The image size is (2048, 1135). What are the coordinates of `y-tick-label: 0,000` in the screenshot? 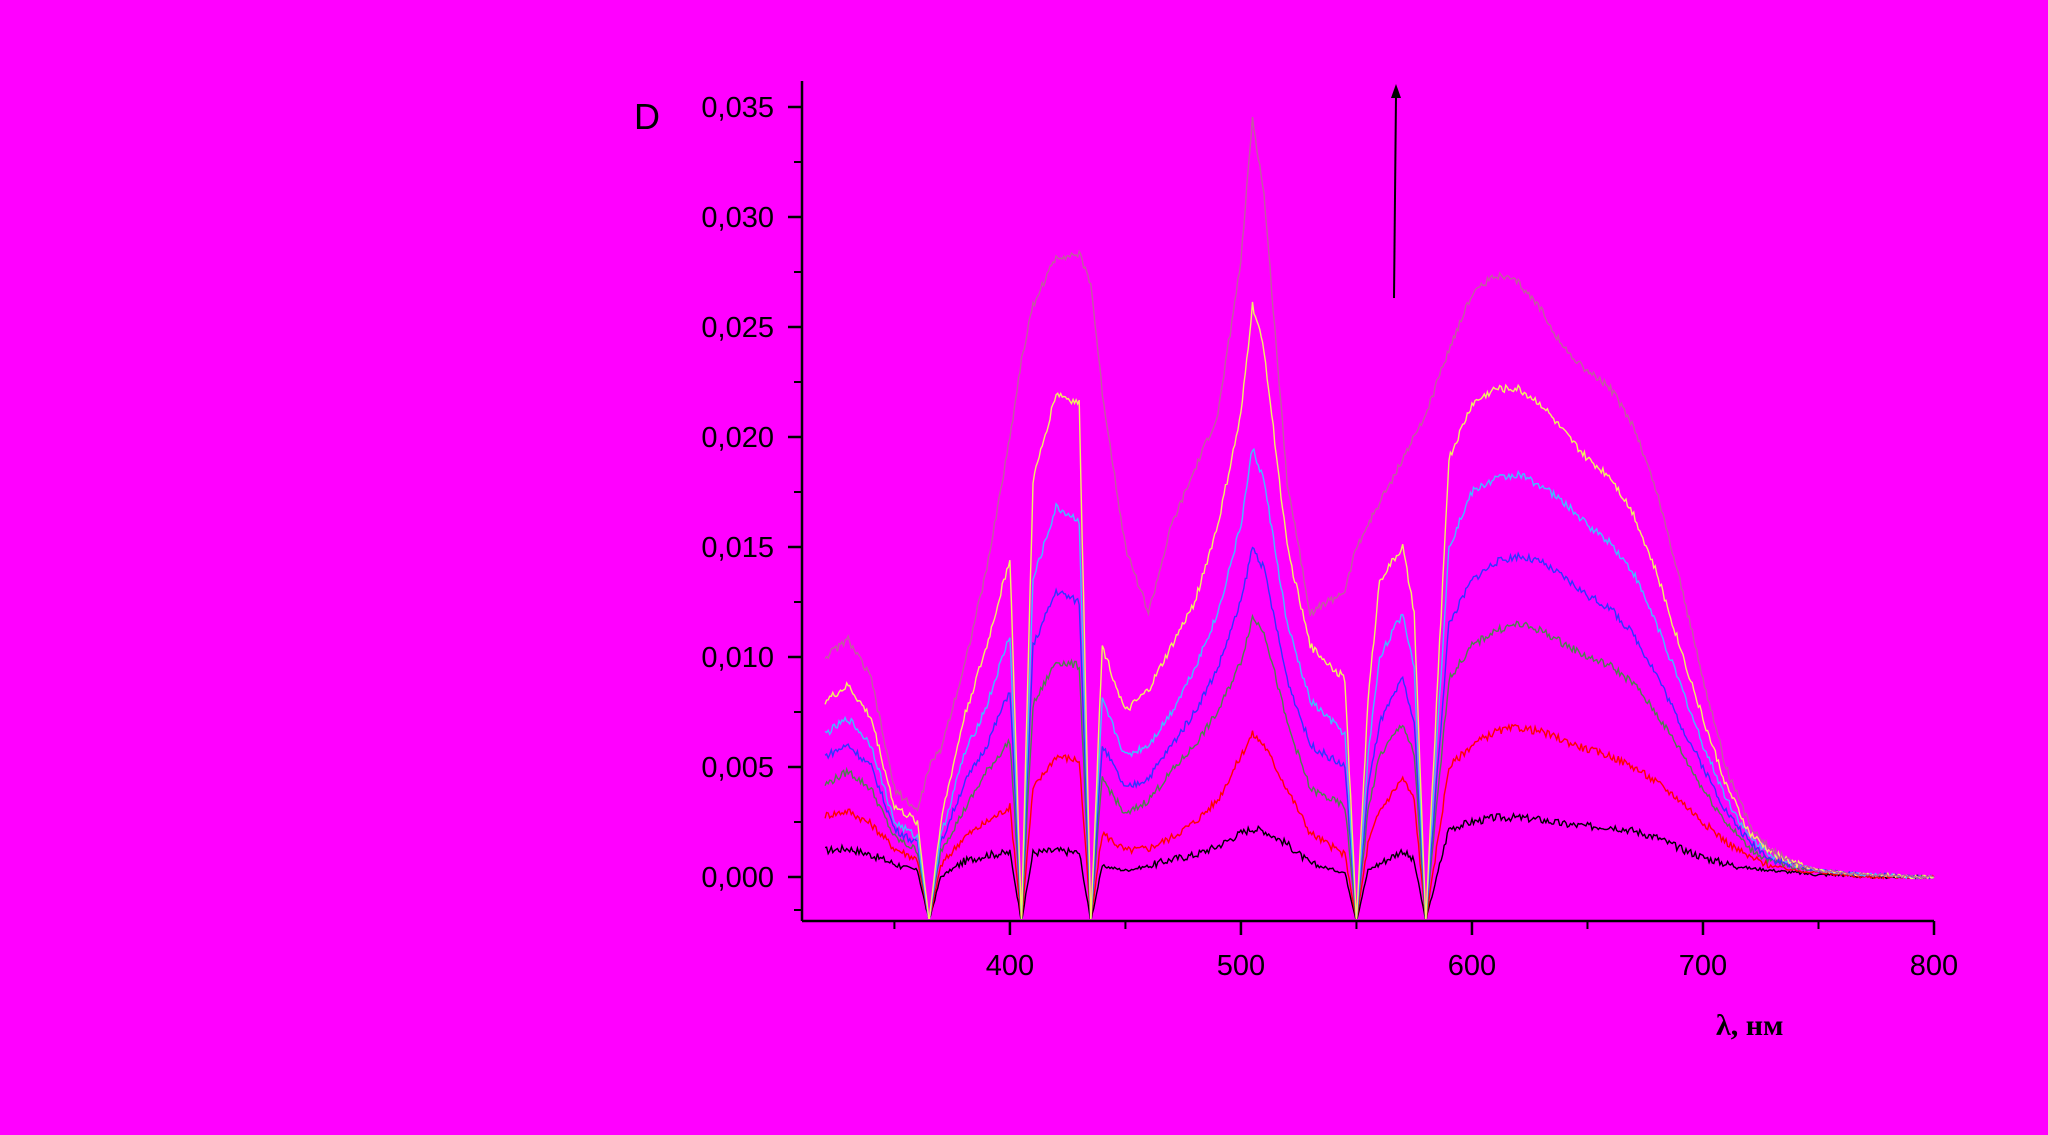 It's located at (737, 878).